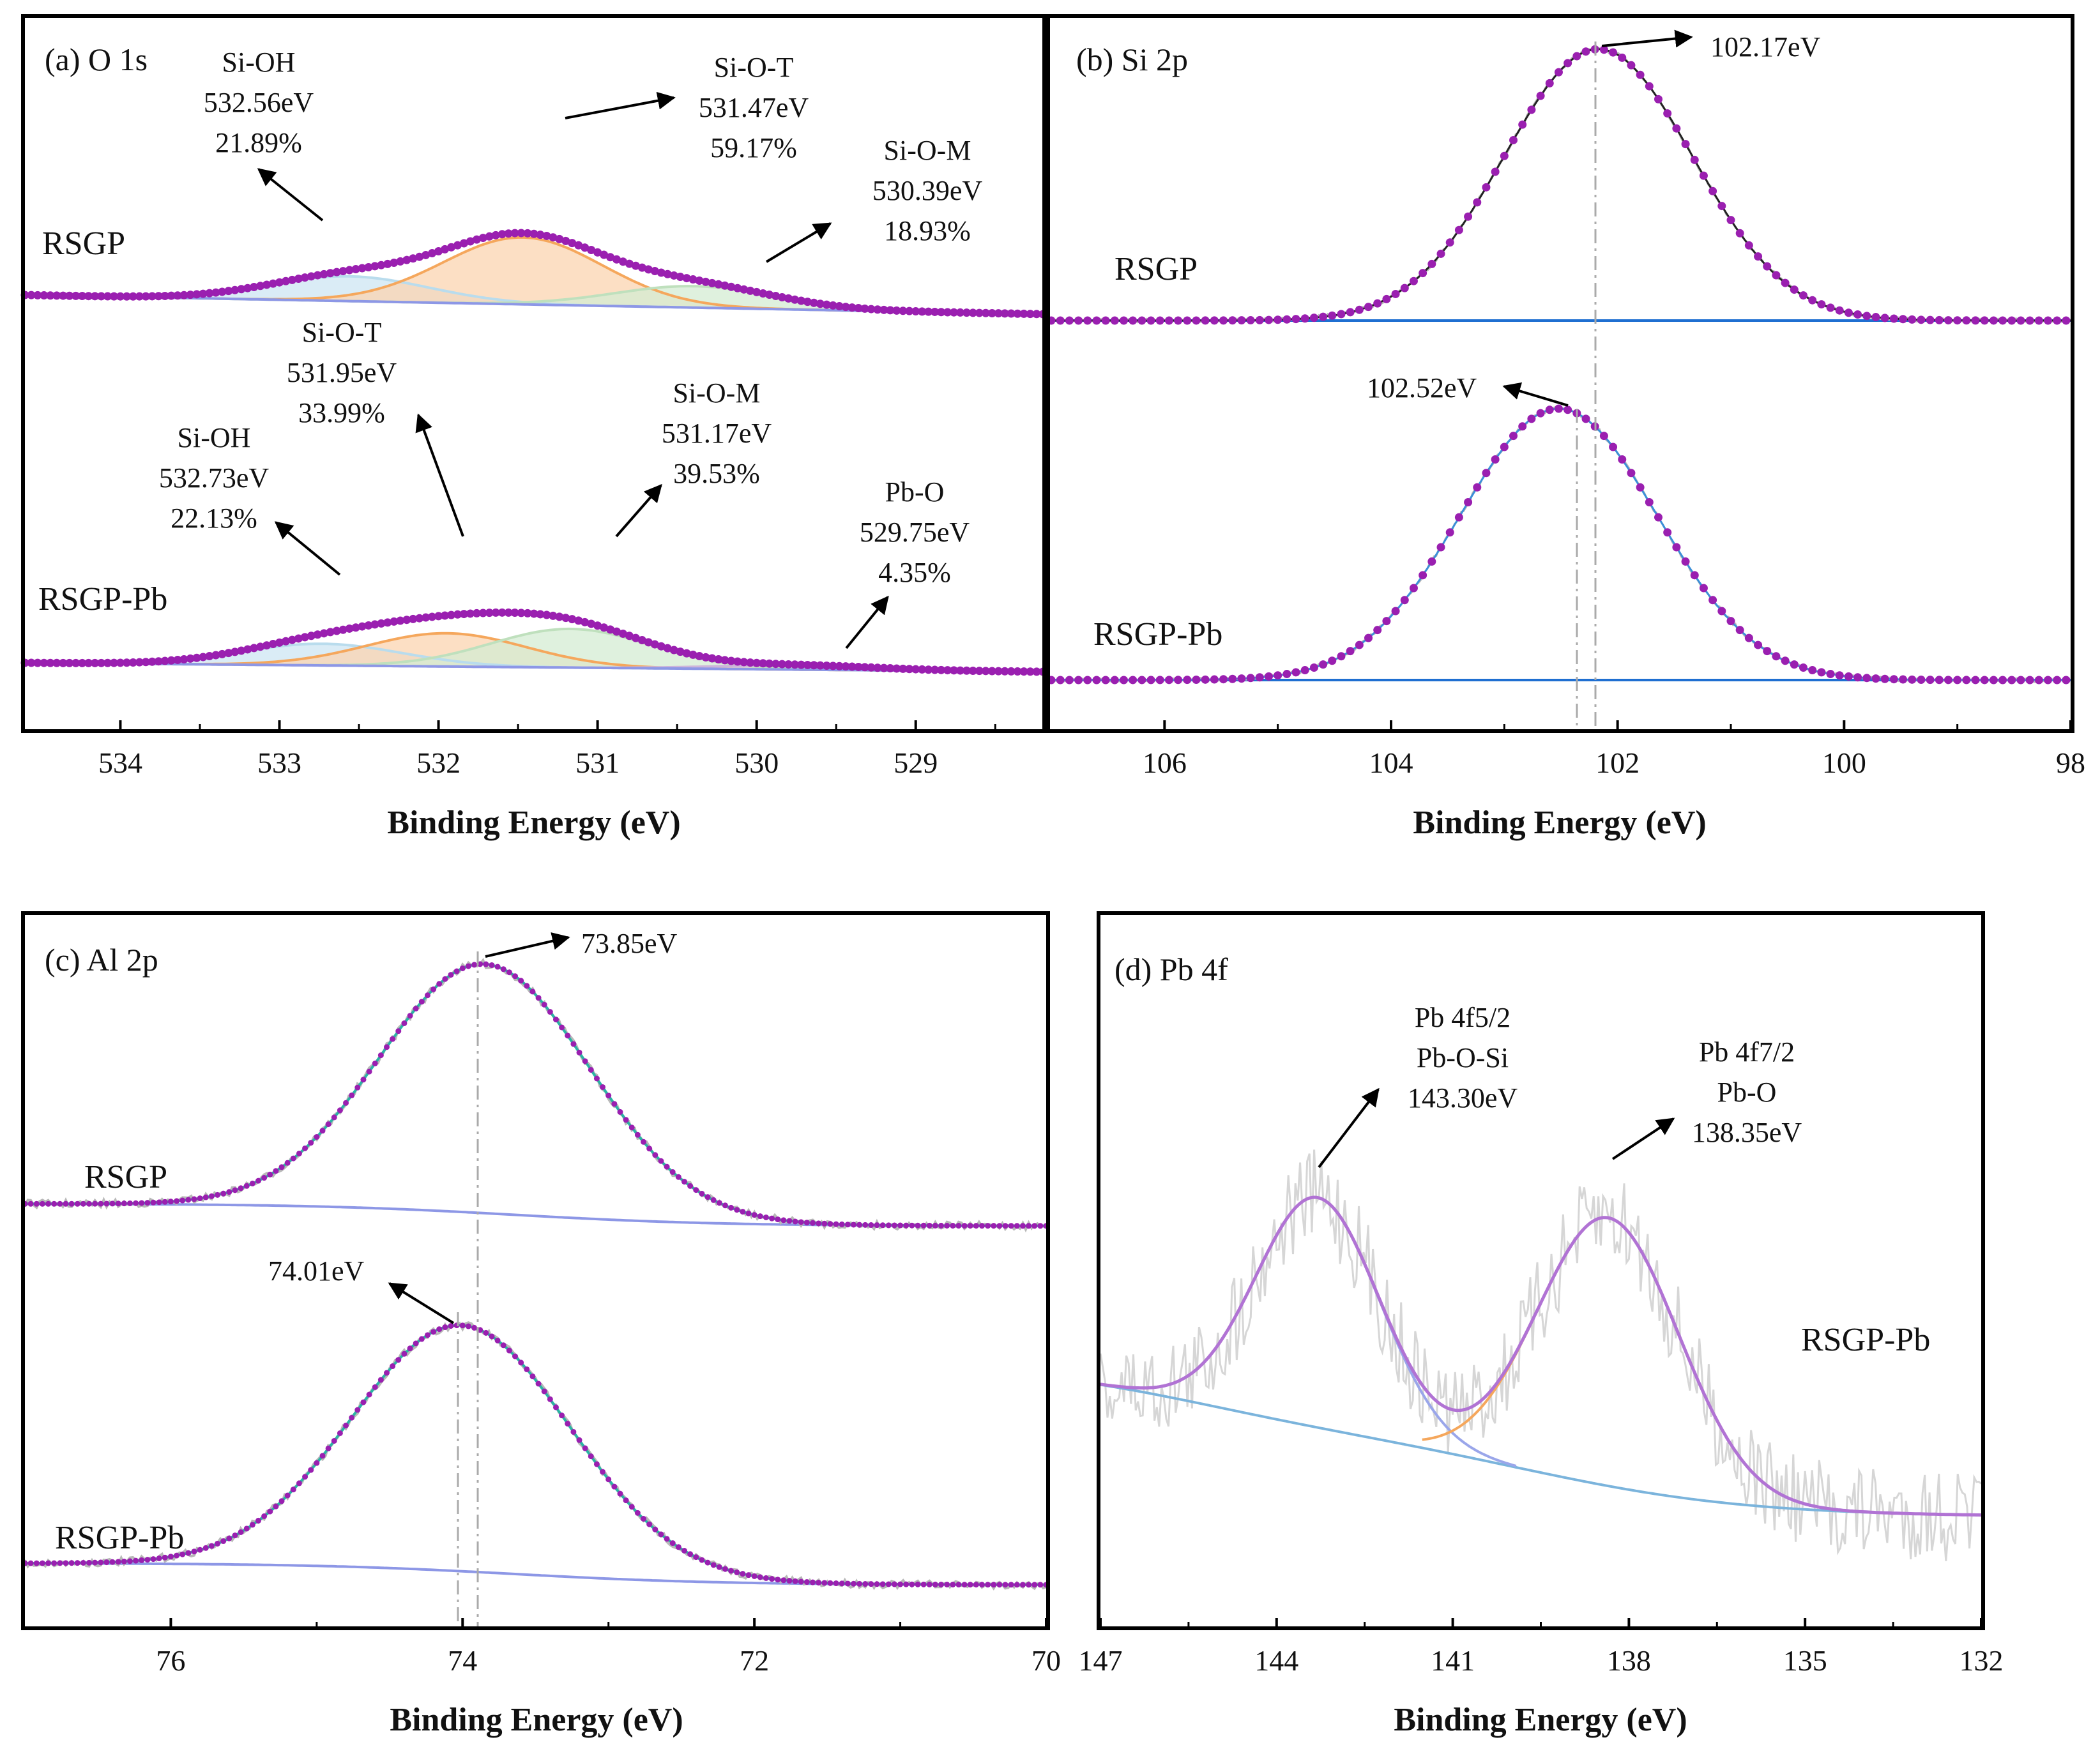  Describe the element at coordinates (536, 1720) in the screenshot. I see `panel-c-xlabel: Binding Energy (eV)` at that location.